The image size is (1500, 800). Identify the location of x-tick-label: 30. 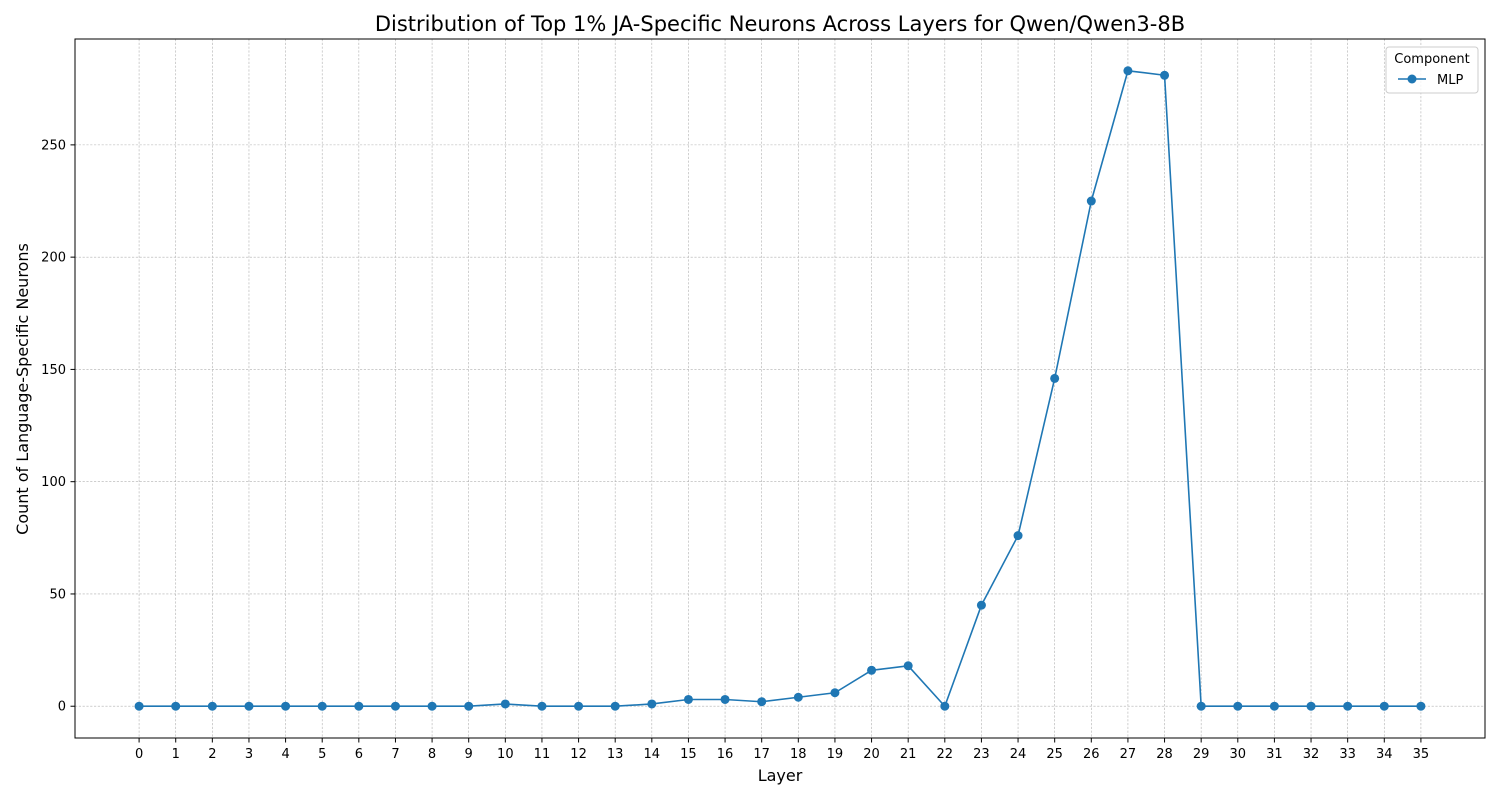
(1238, 754).